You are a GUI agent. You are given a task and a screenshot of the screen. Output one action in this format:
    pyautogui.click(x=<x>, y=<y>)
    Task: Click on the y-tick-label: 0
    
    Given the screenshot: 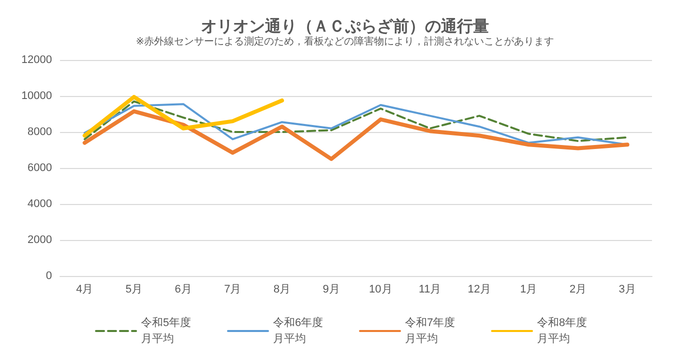 What is the action you would take?
    pyautogui.click(x=49, y=276)
    